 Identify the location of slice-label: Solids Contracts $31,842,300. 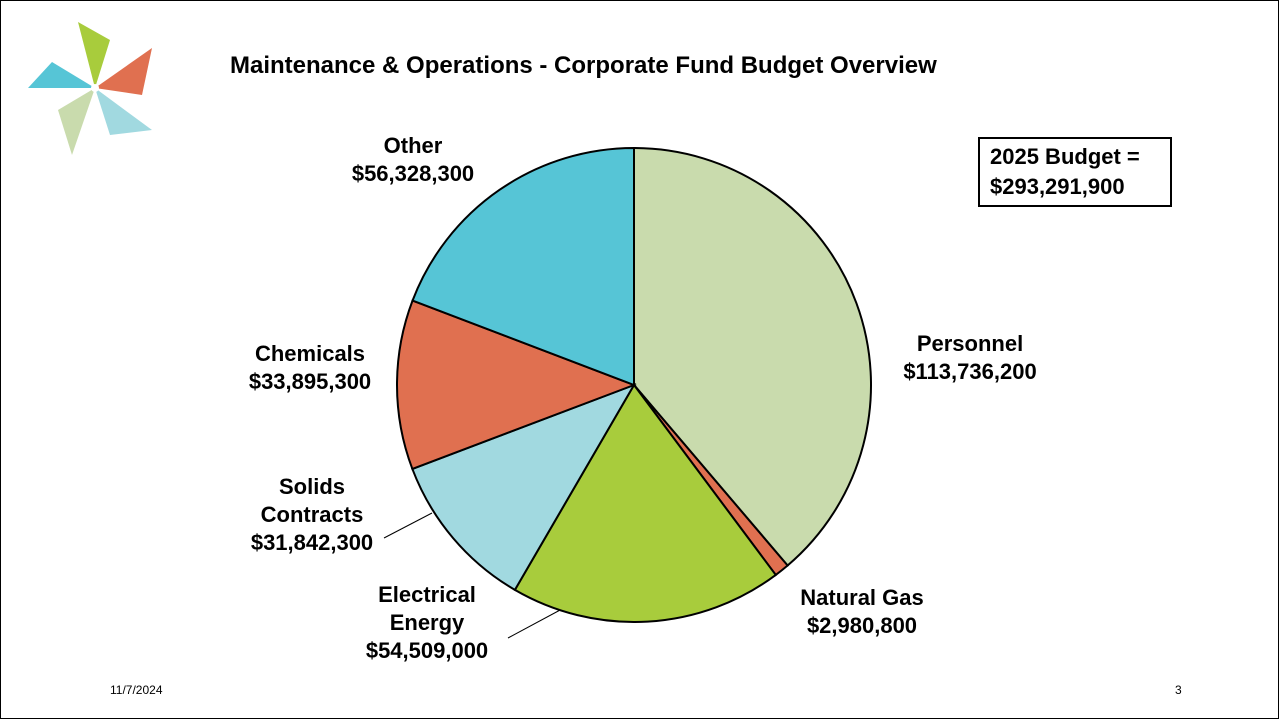
(312, 515).